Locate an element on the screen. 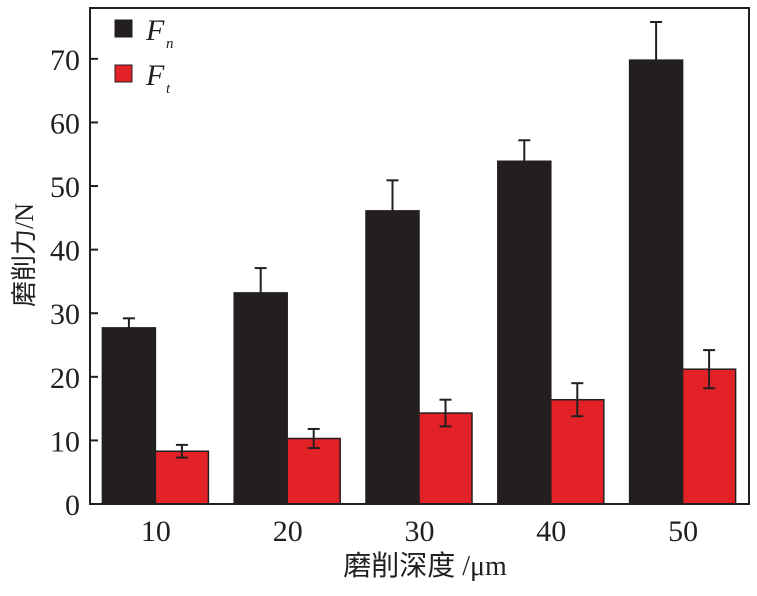 The image size is (757, 596). y-tick-label: 20 is located at coordinates (65, 378).